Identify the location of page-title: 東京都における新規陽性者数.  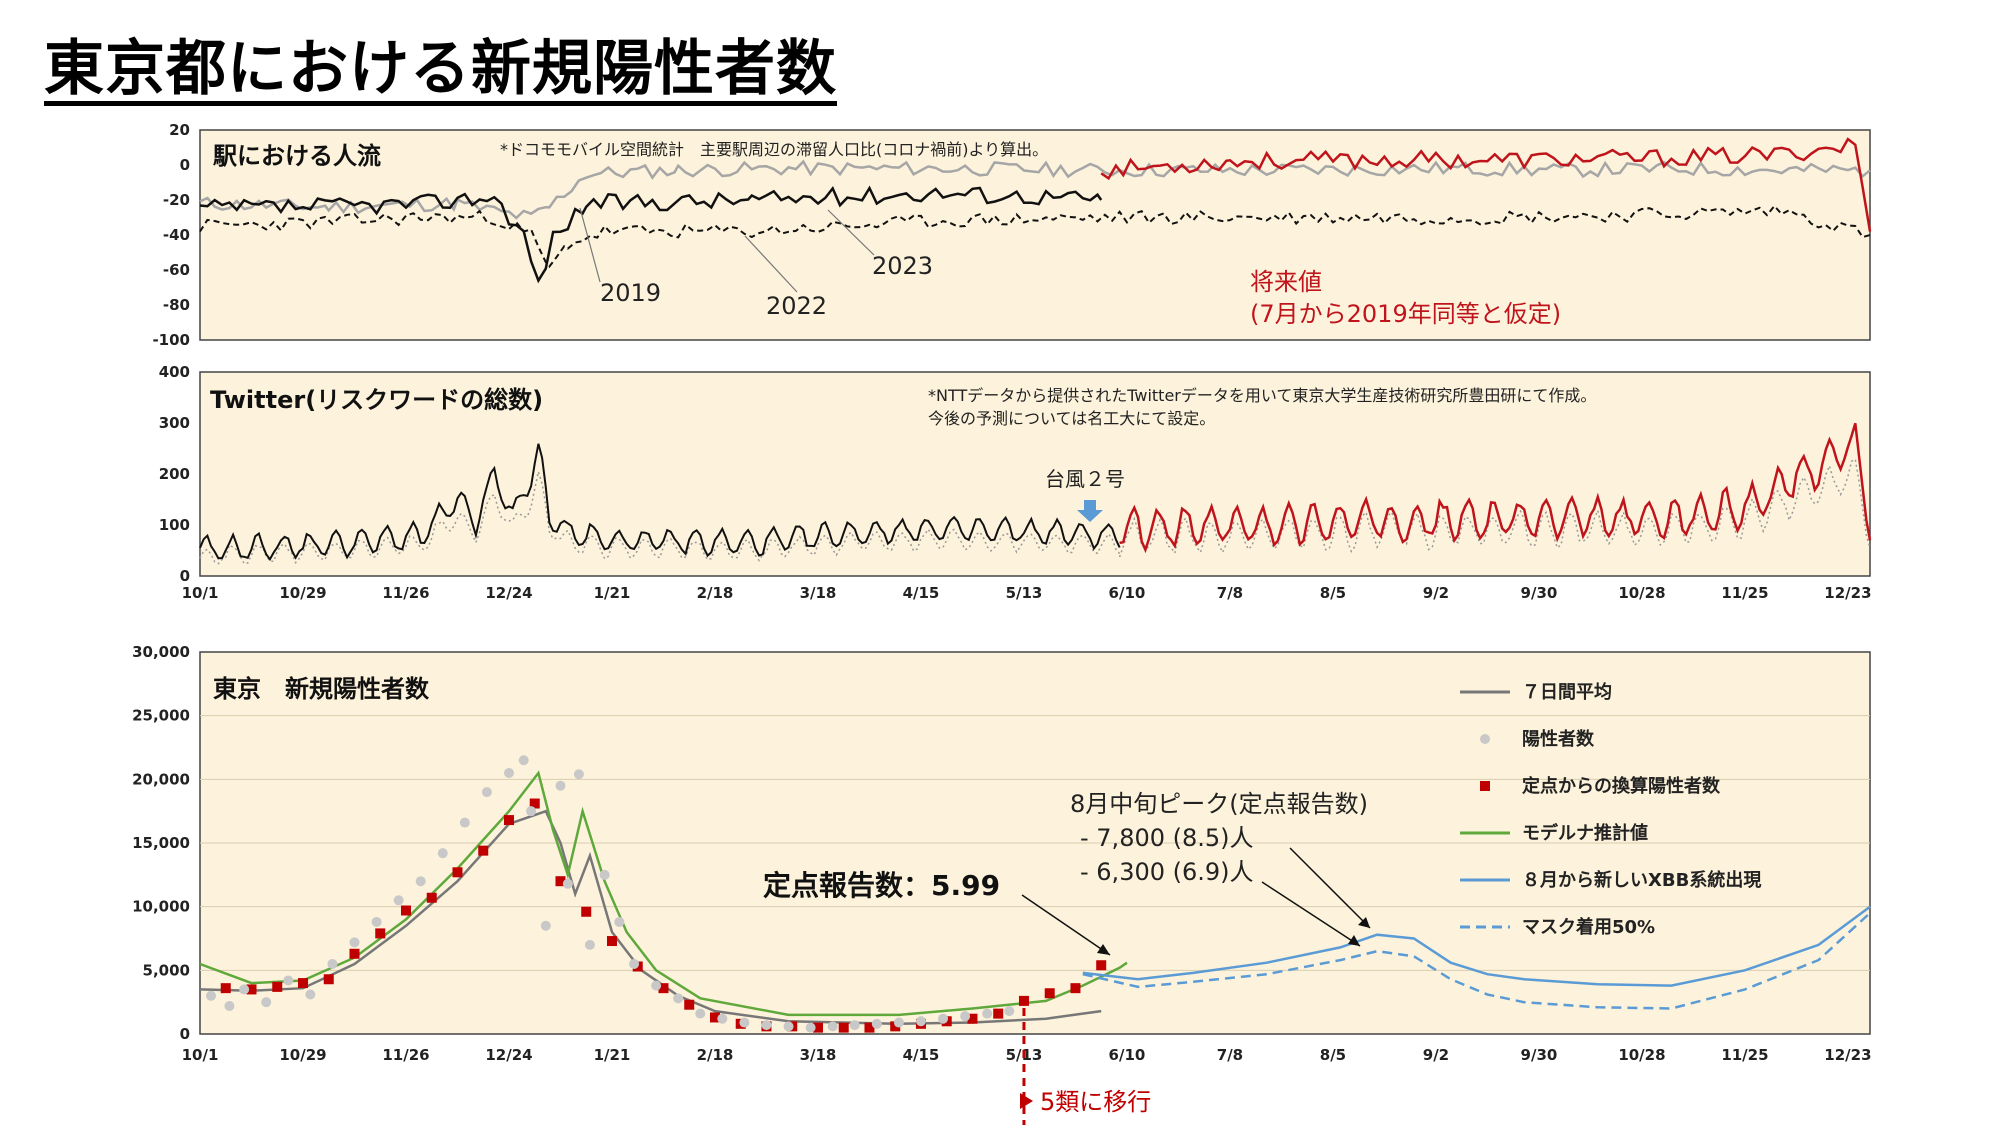
(440, 69).